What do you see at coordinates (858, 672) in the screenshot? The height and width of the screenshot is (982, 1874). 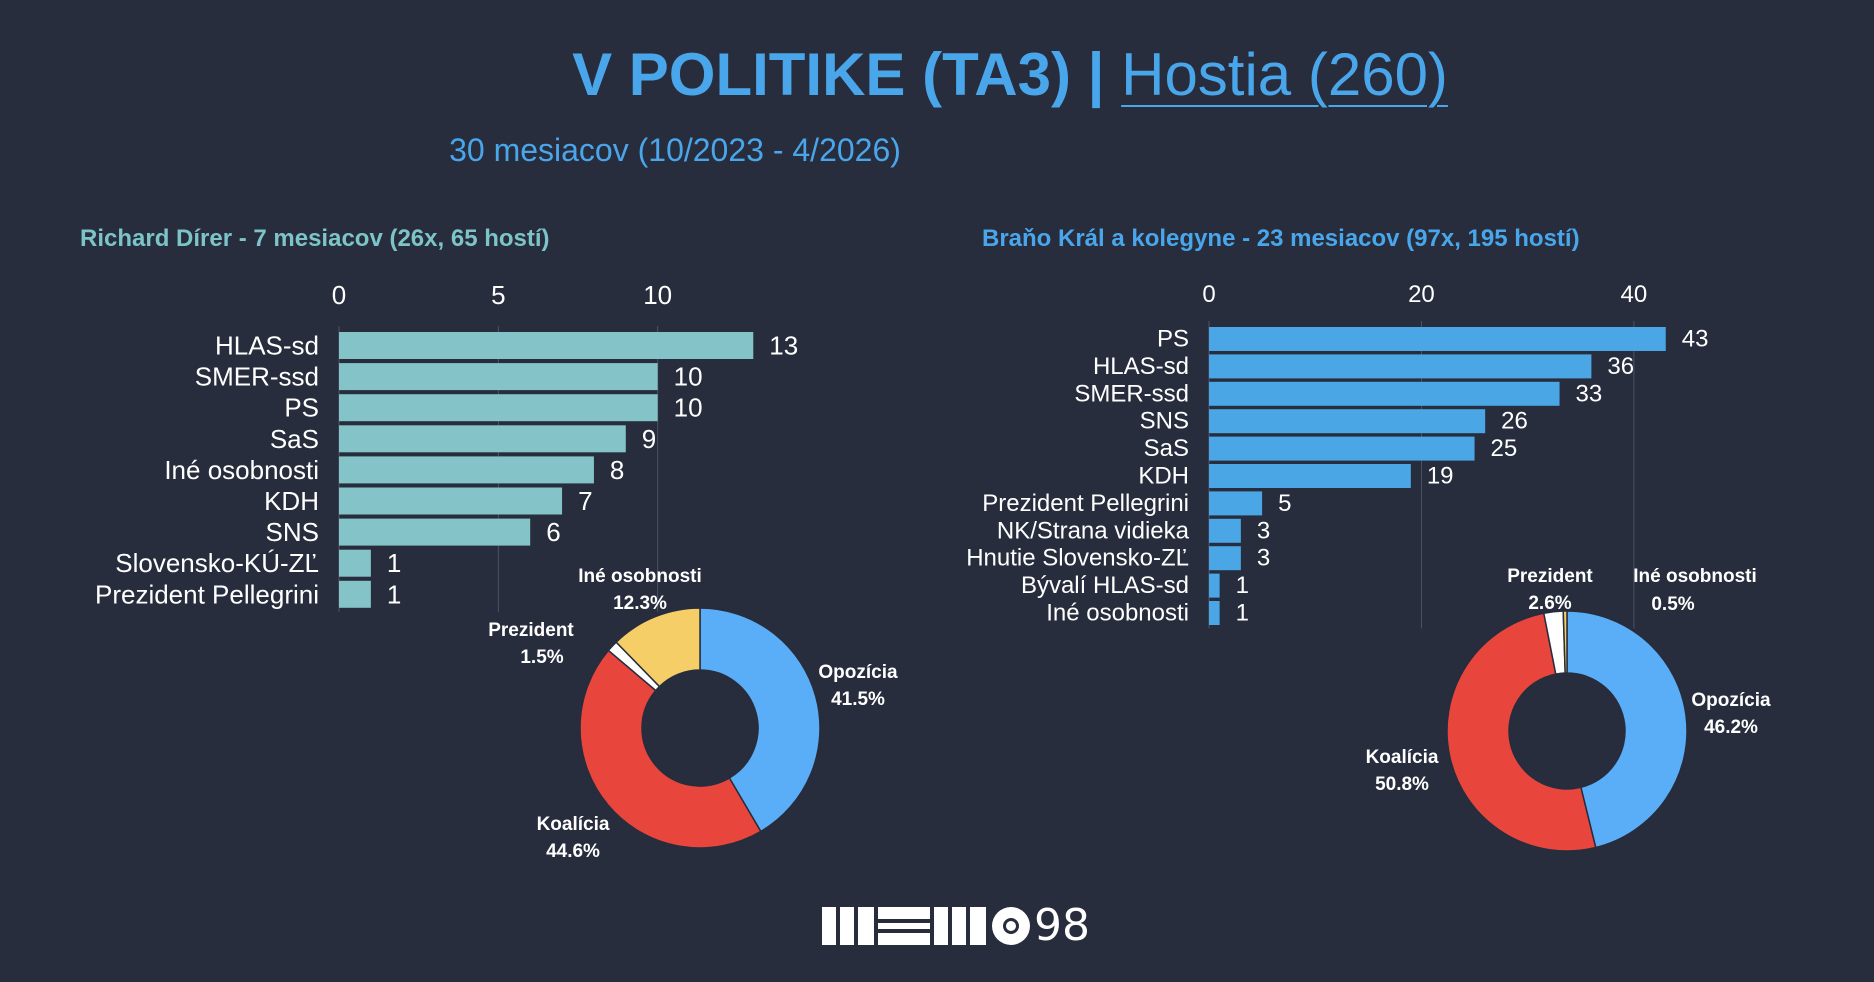 I see `chart1-slice-label-0: Opozícia` at bounding box center [858, 672].